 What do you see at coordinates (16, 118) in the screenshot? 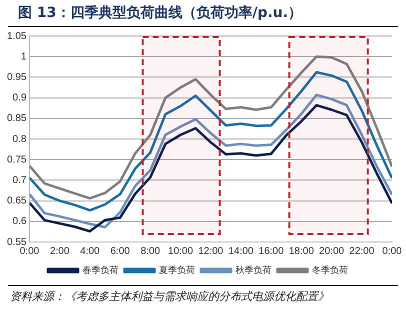
I see `y-tick-label: 0.85` at bounding box center [16, 118].